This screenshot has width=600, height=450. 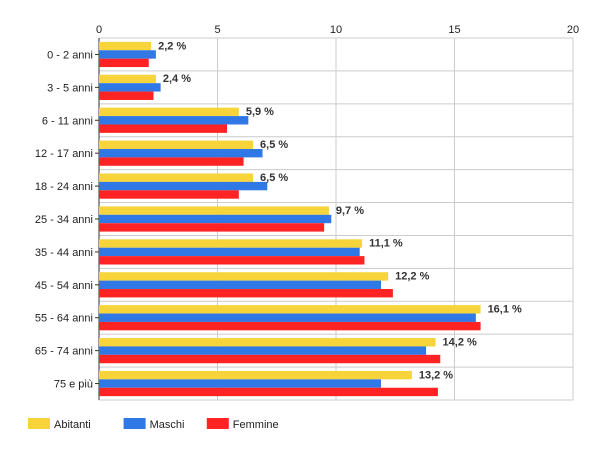 I want to click on category-label: 75 e più, so click(x=73, y=385).